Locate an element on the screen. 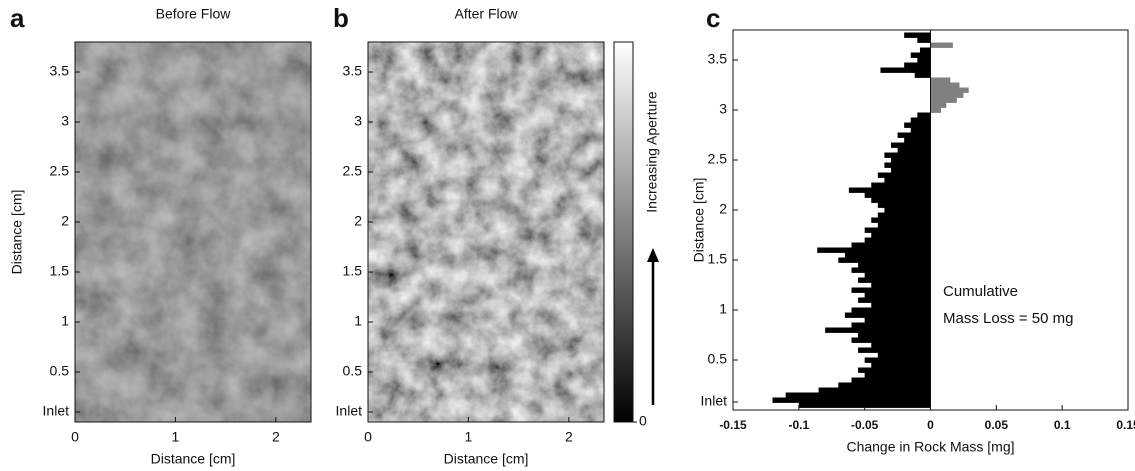 The image size is (1135, 471). x-axis-label: Change in Rock Mass [mg] is located at coordinates (930, 447).